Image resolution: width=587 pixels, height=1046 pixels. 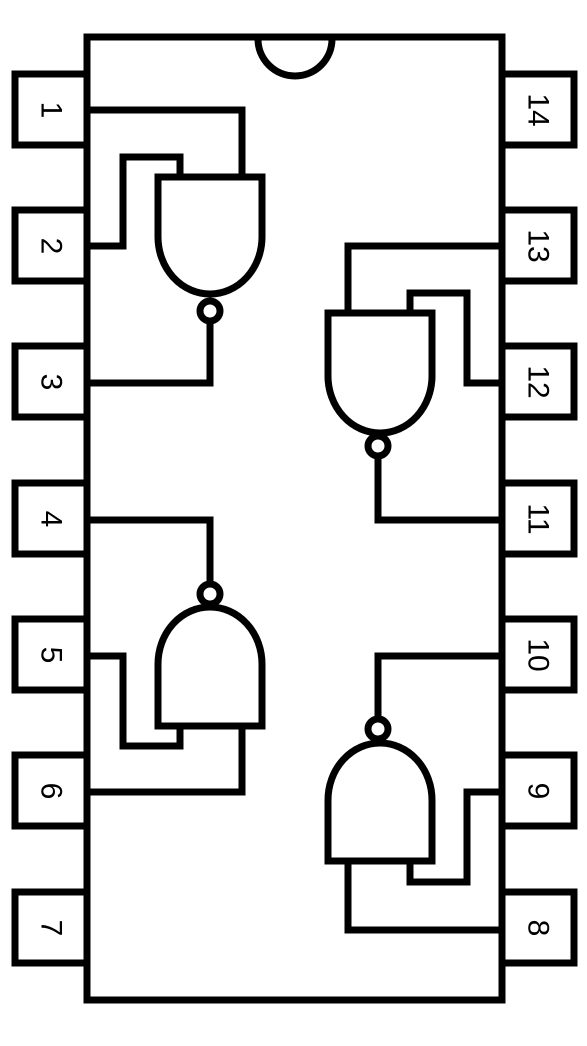 I want to click on pin-label-9: 9, so click(x=538, y=791).